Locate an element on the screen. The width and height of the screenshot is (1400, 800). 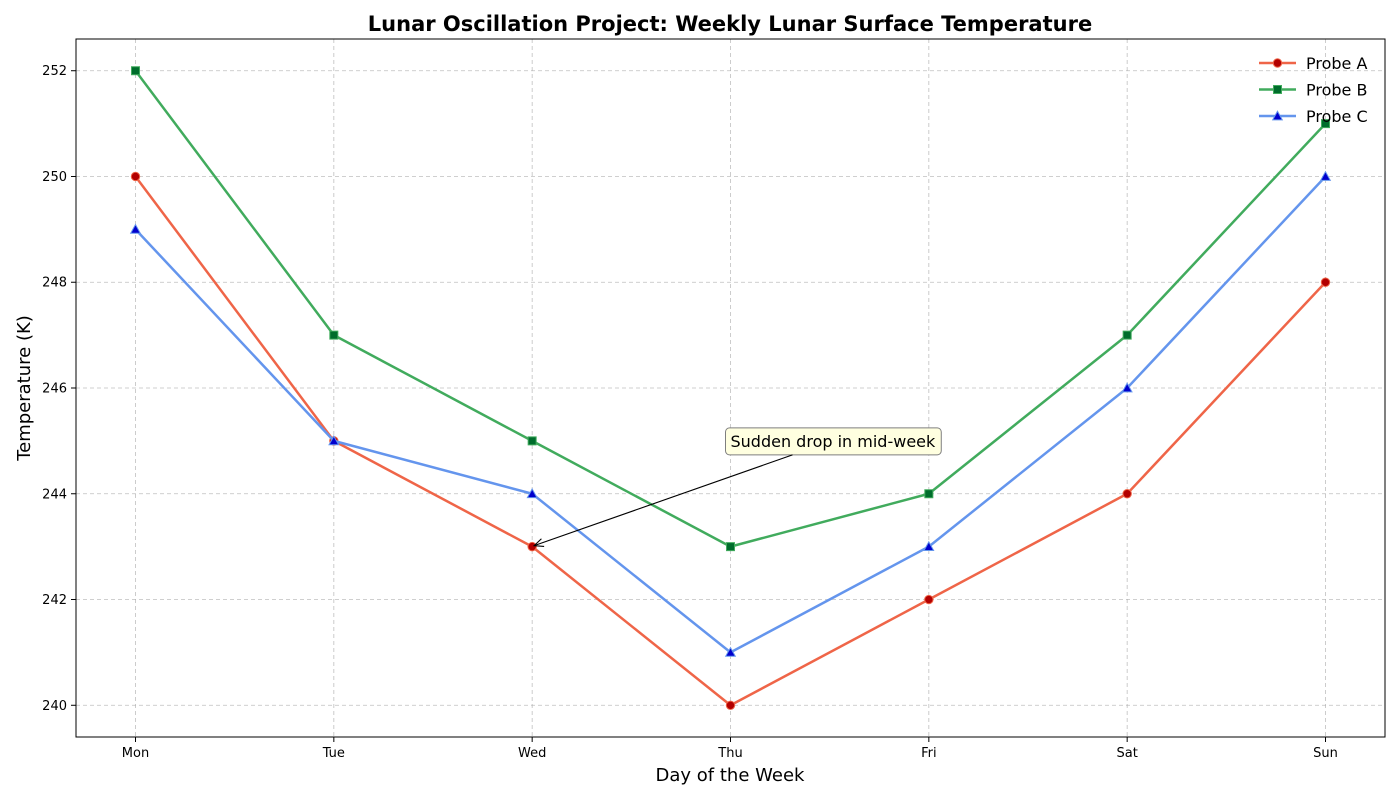
x-tick-label: Thu is located at coordinates (729, 753).